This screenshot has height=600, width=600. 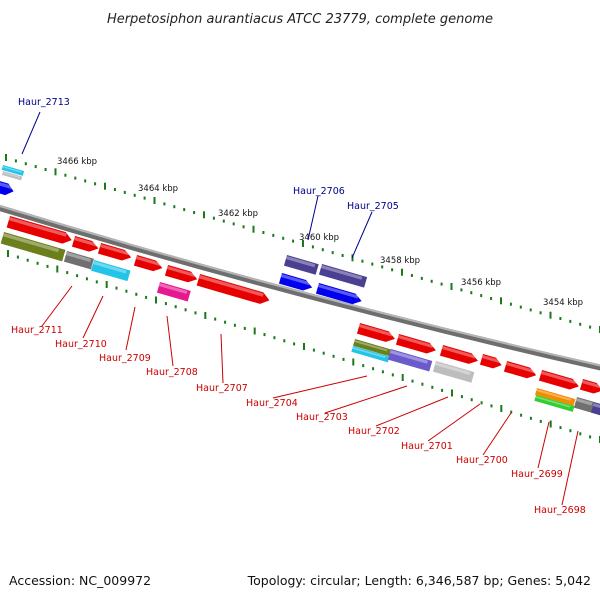 I want to click on kbp-label-3458: 3458 kbp, so click(x=400, y=261).